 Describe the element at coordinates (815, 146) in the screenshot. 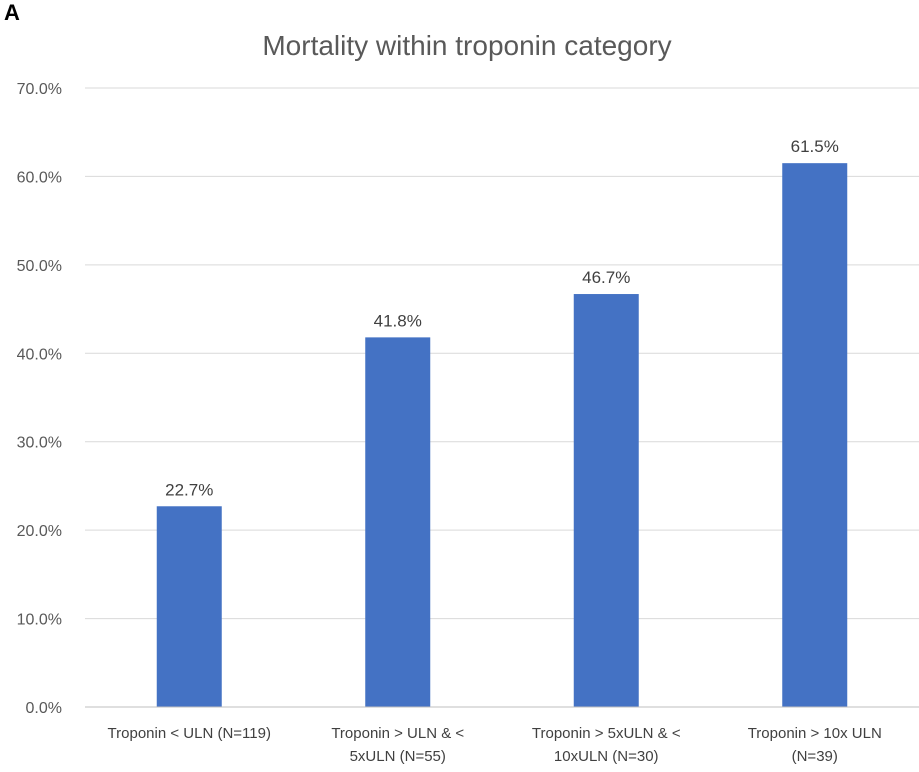

I see `data-label: 61.5%` at that location.